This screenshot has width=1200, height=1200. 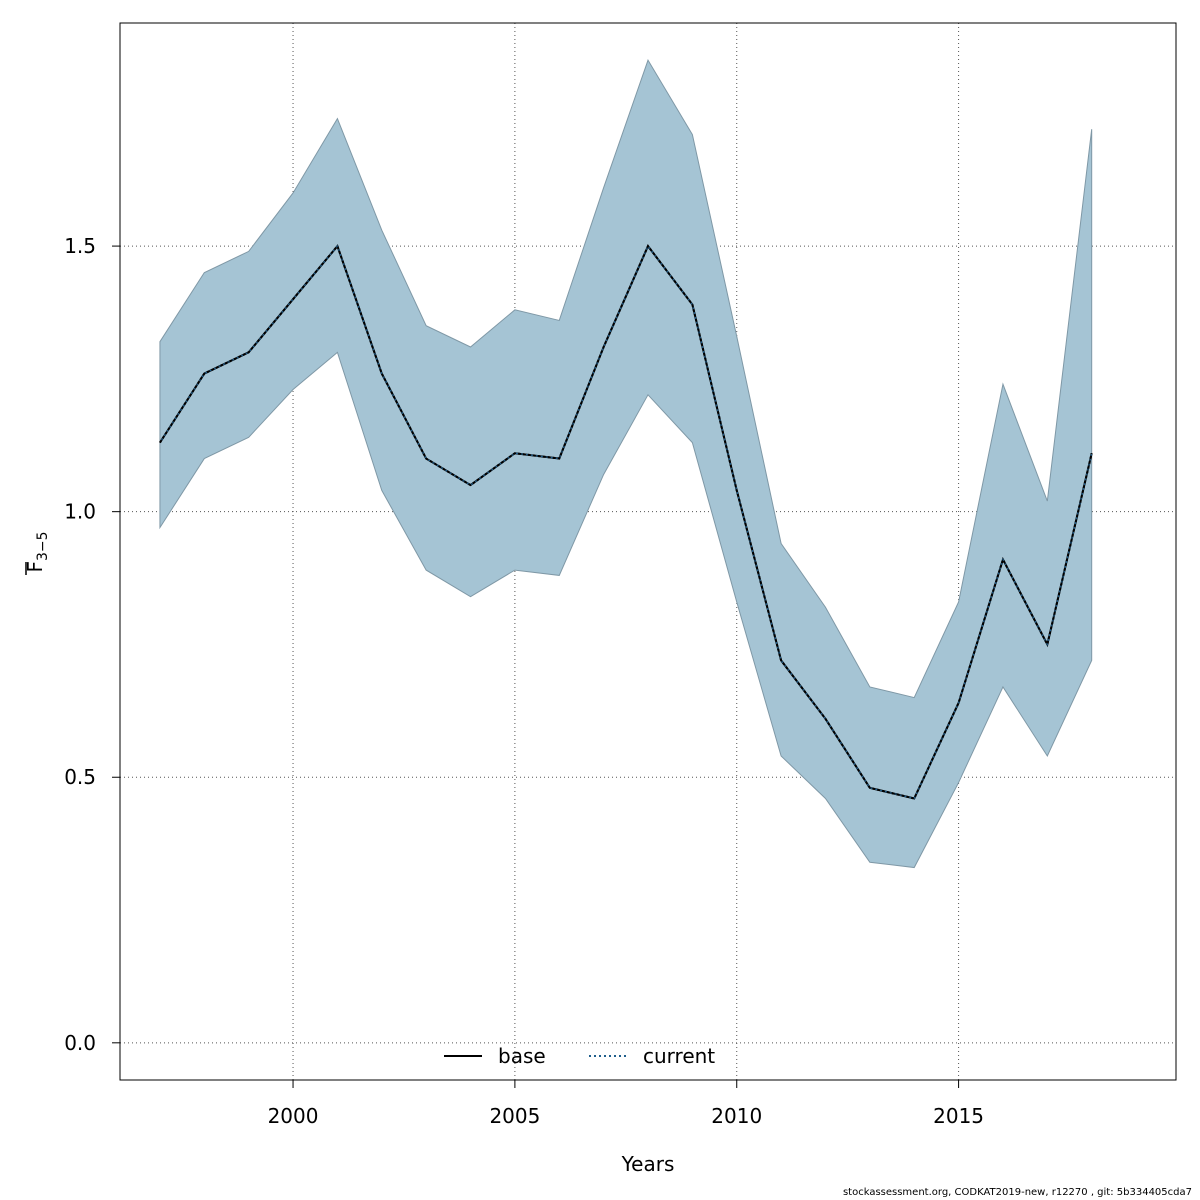 What do you see at coordinates (43, 546) in the screenshot?
I see `y-axis-title-sub: 3−5` at bounding box center [43, 546].